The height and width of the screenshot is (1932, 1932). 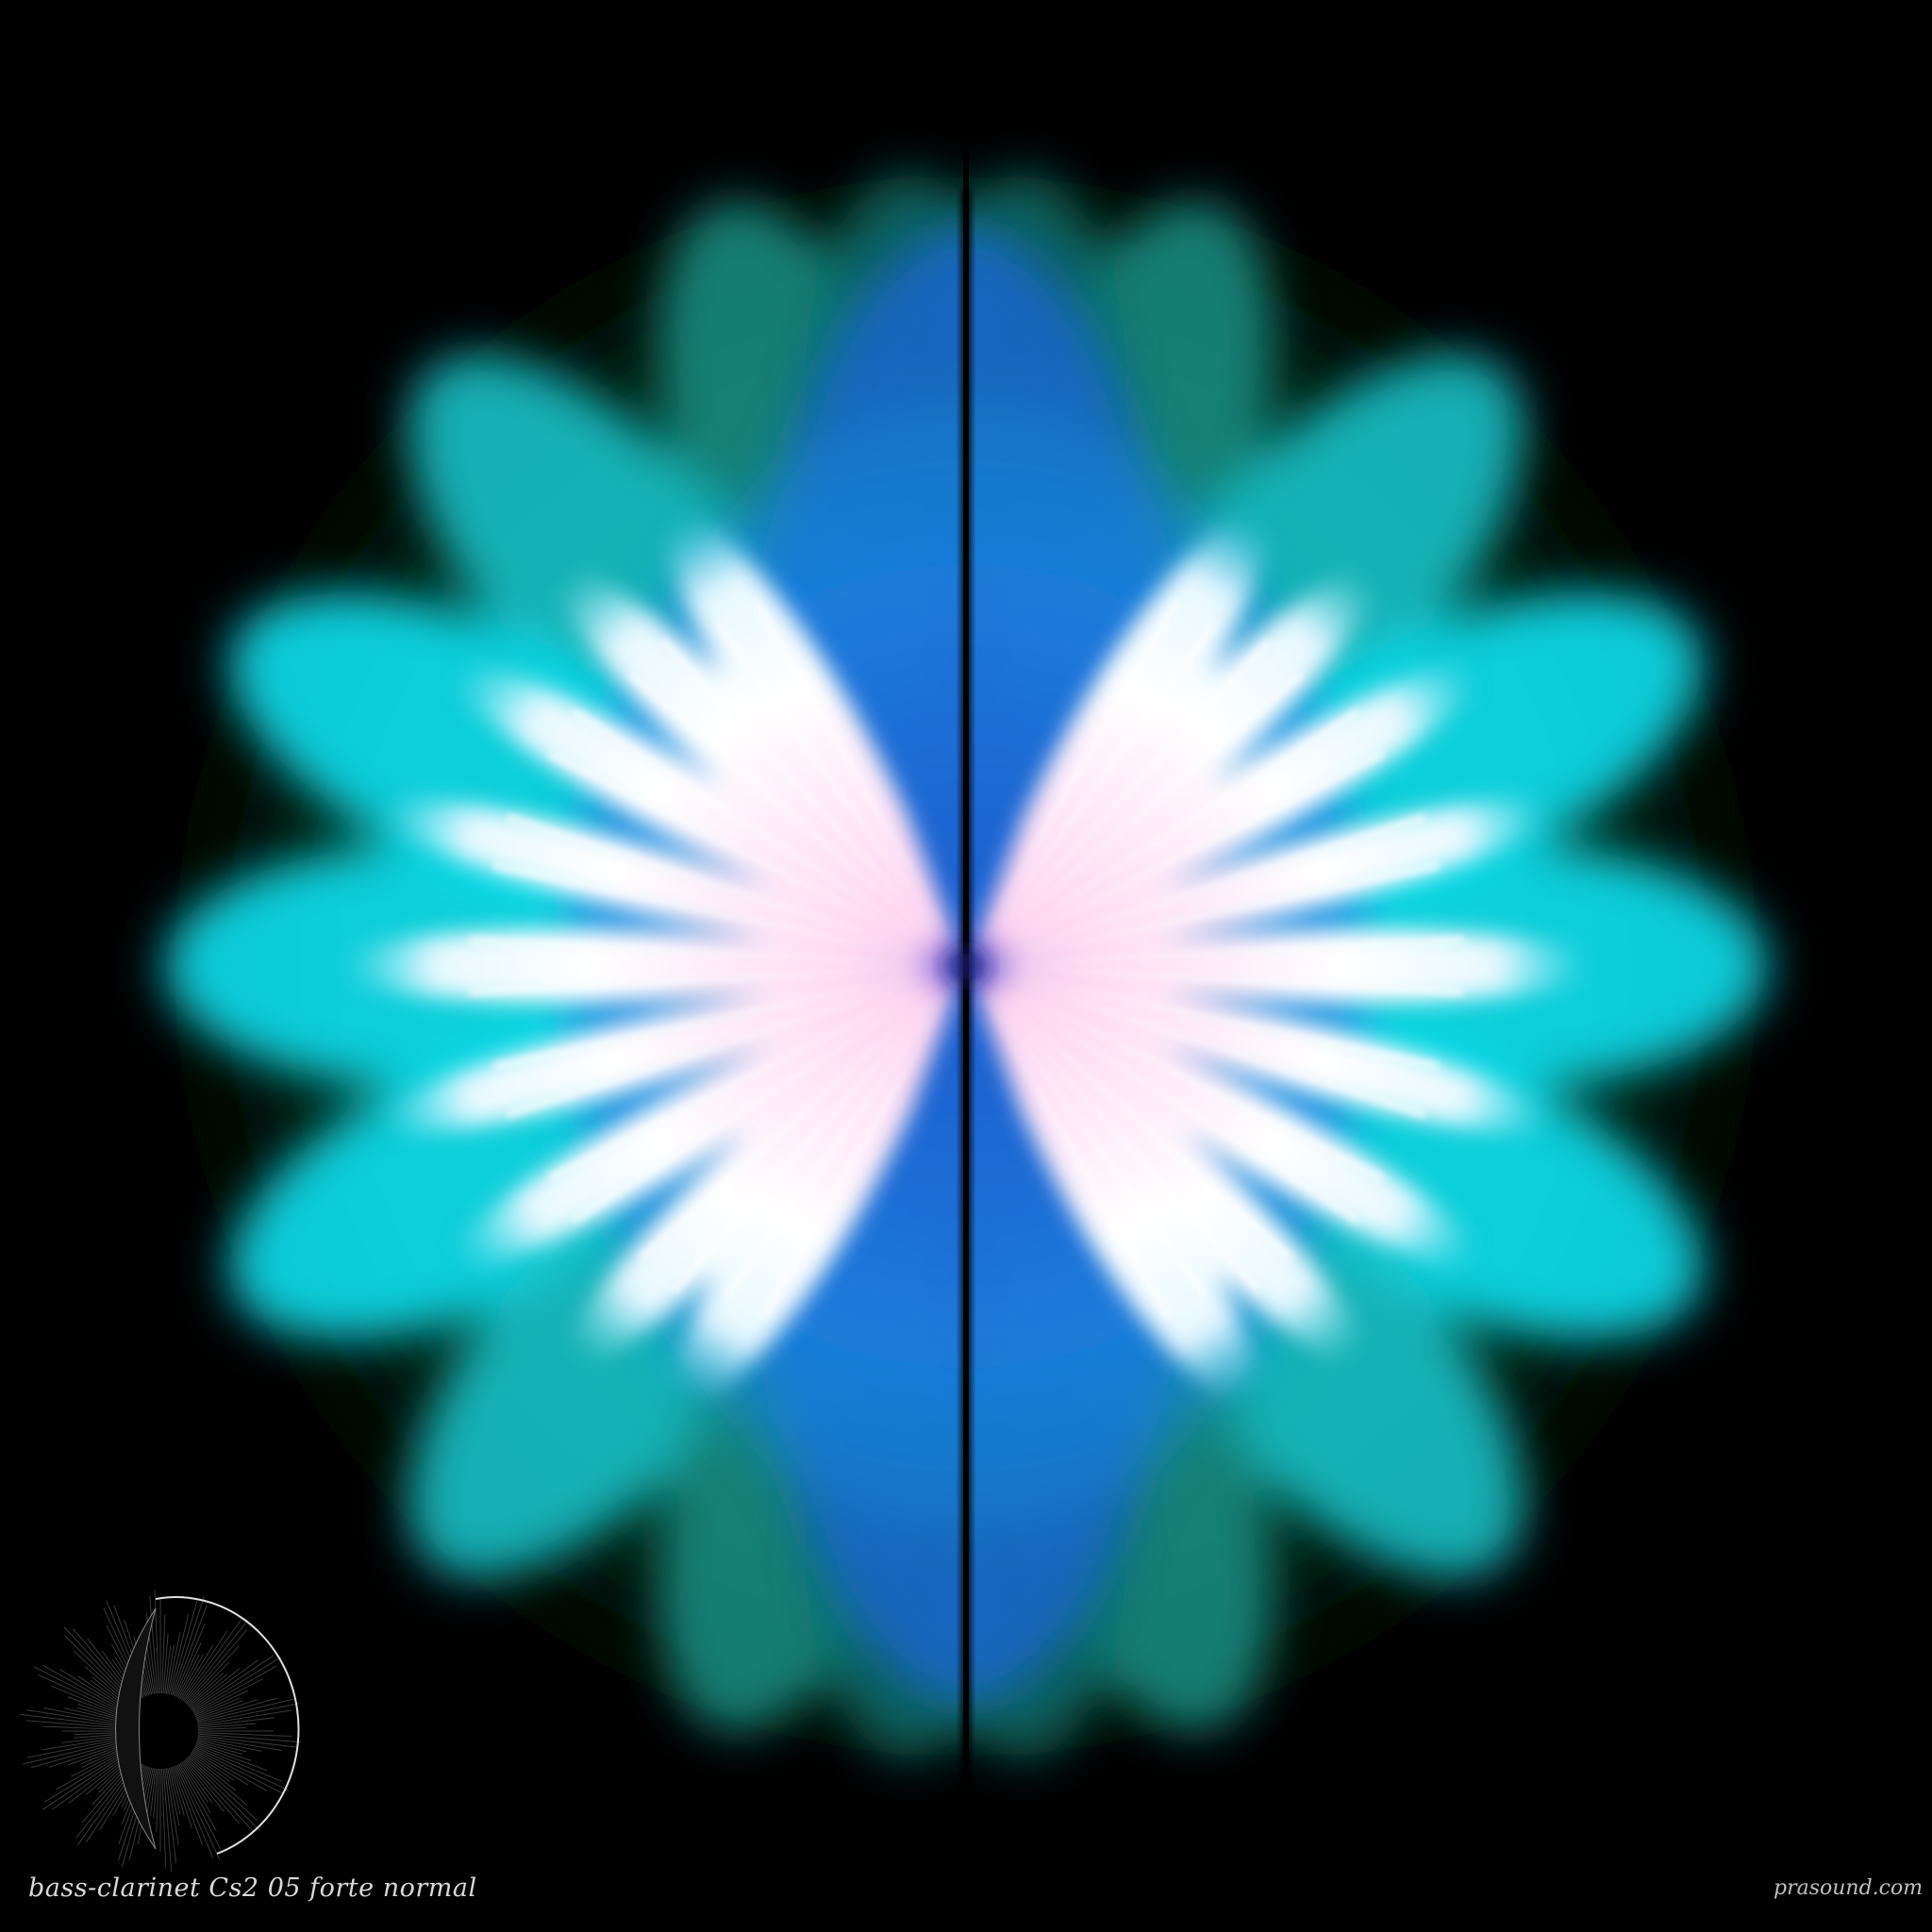 I want to click on caption-site: prasound.com, so click(x=1849, y=1888).